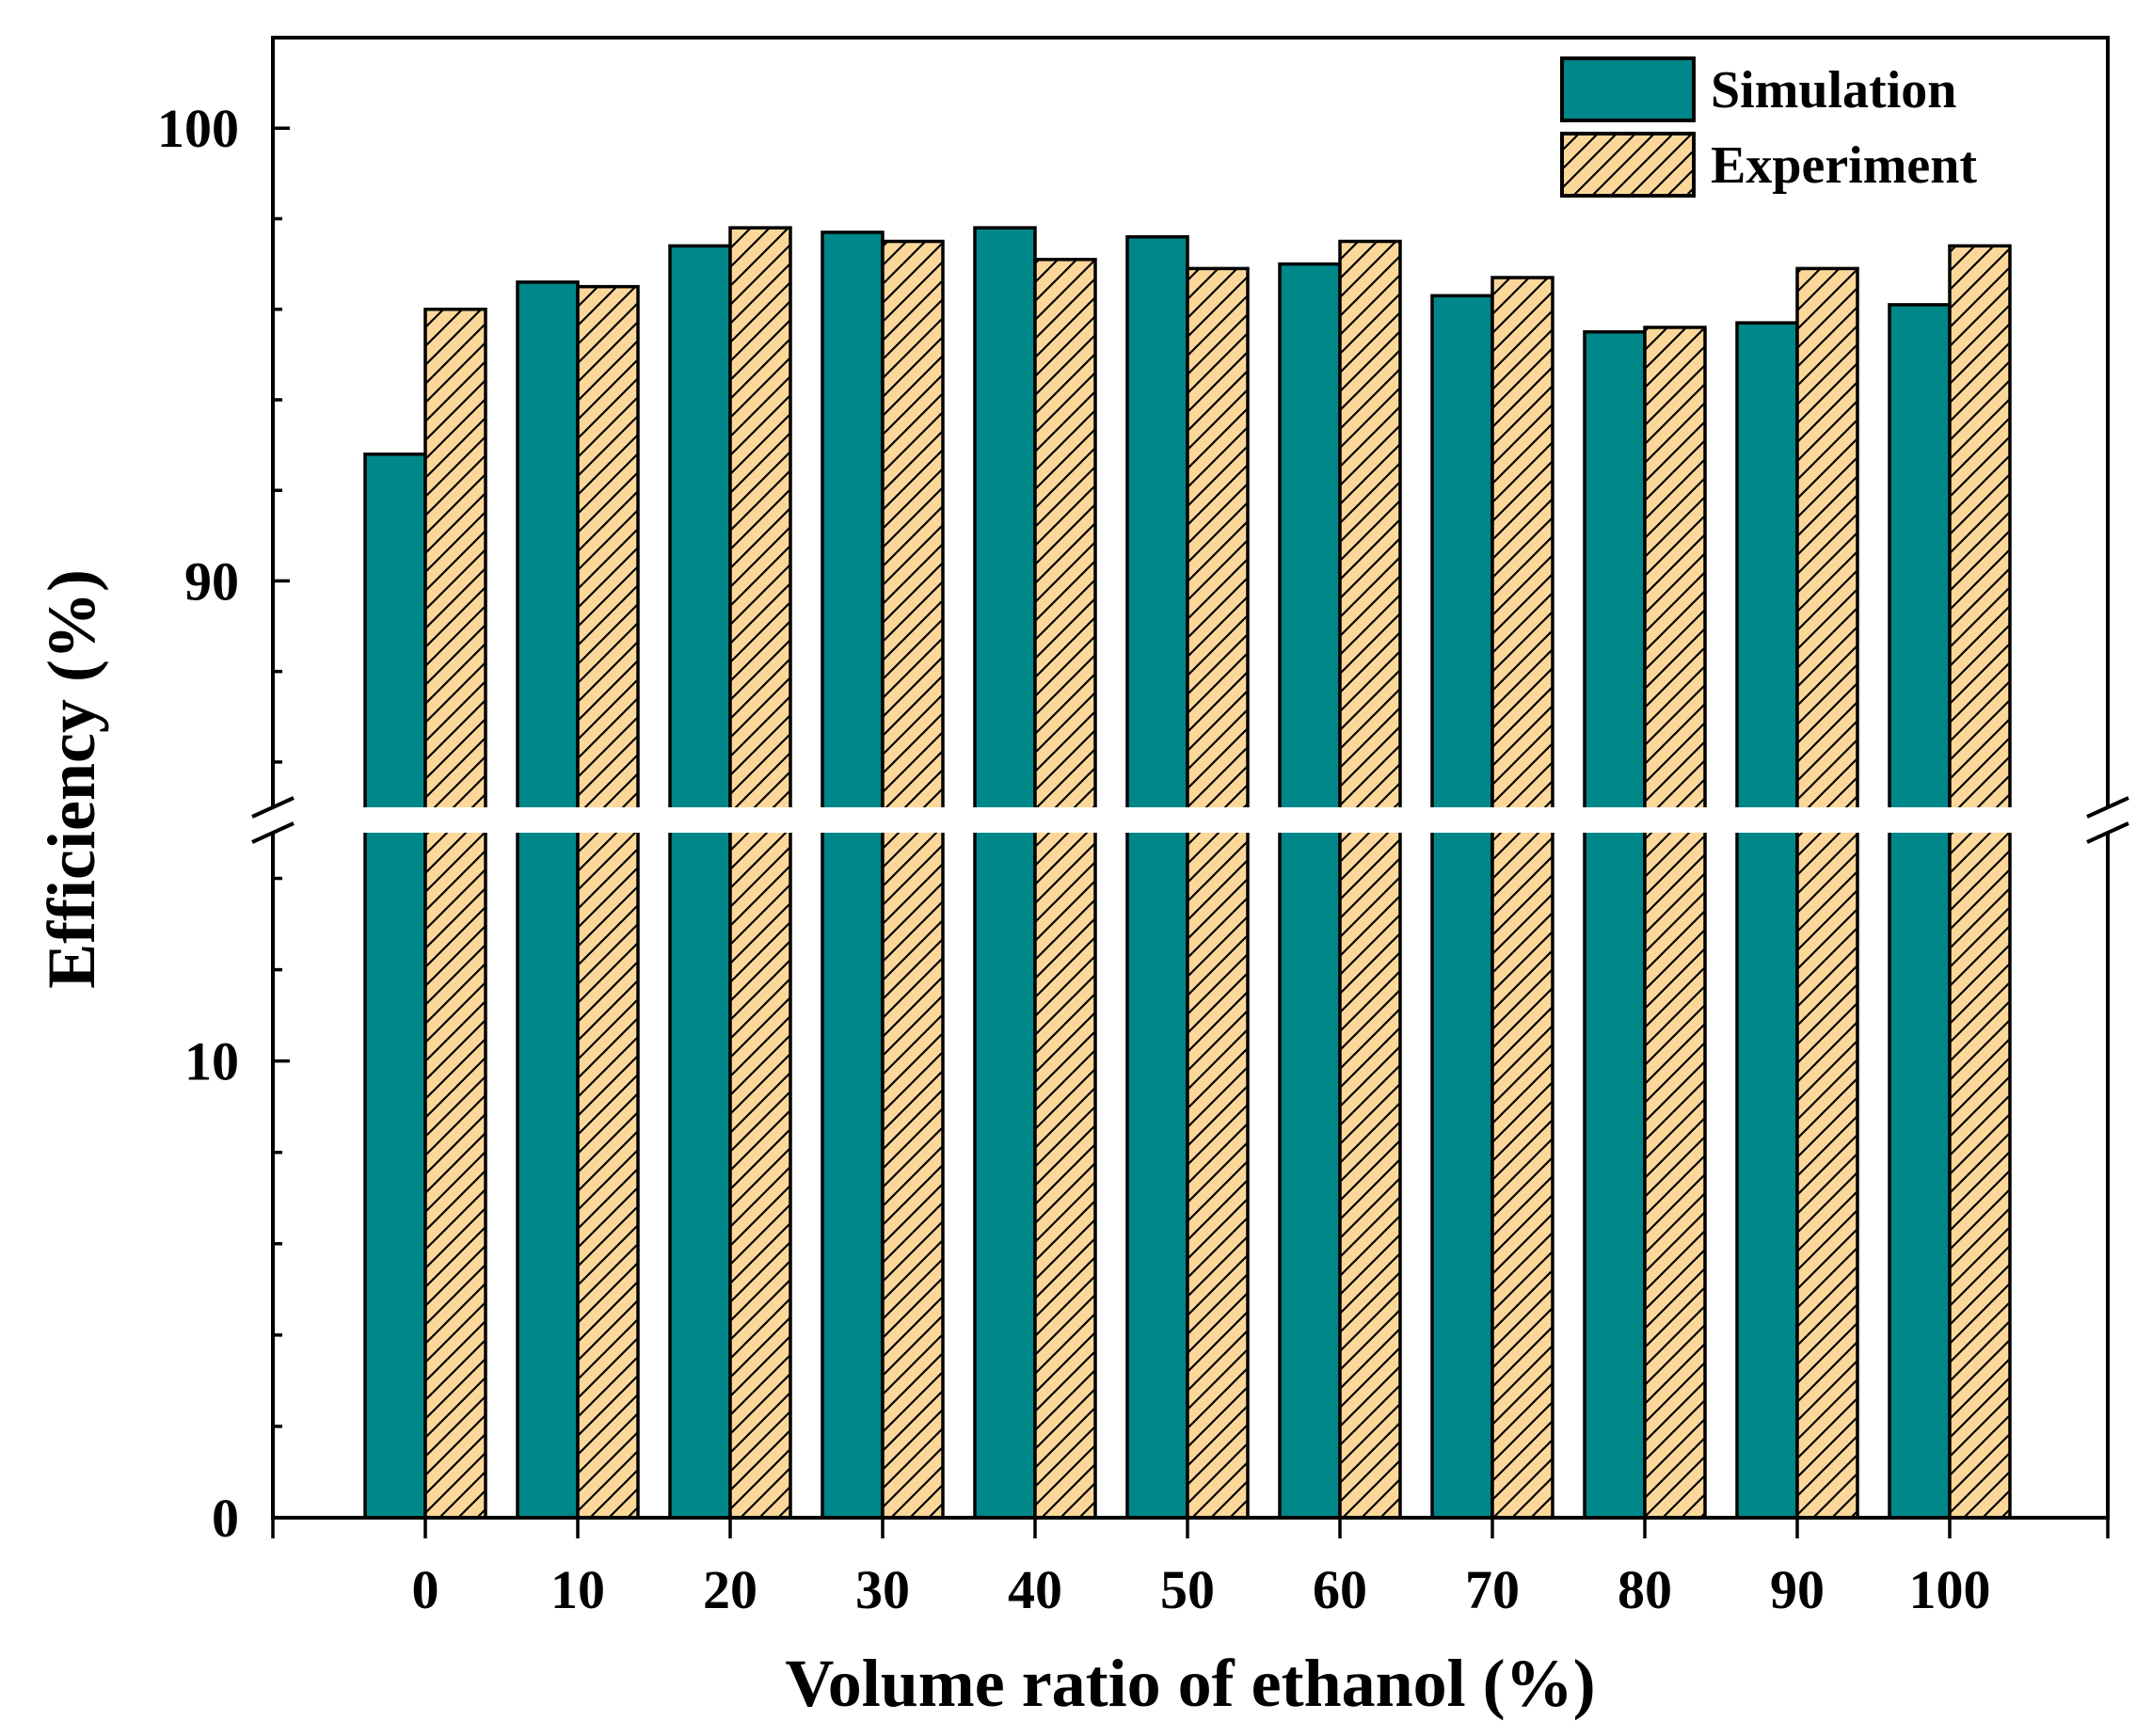 Image resolution: width=2152 pixels, height=1736 pixels. I want to click on legend-swatch-simulation, so click(1628, 89).